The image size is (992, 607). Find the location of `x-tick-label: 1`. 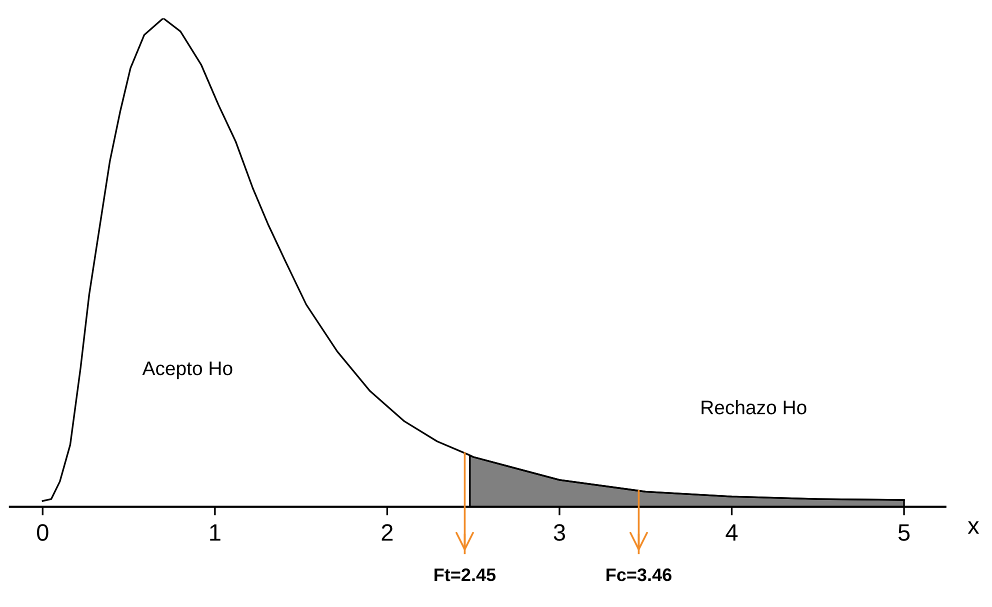

x-tick-label: 1 is located at coordinates (215, 532).